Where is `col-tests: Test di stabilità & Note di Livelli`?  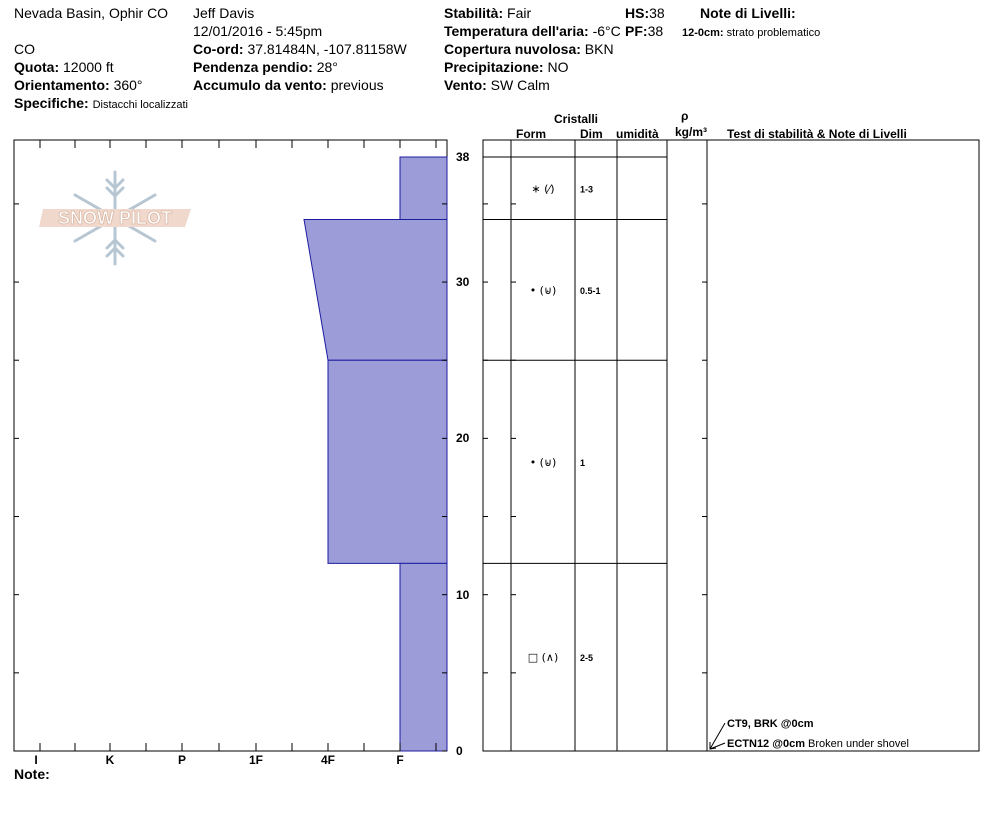 col-tests: Test di stabilità & Note di Livelli is located at coordinates (817, 134).